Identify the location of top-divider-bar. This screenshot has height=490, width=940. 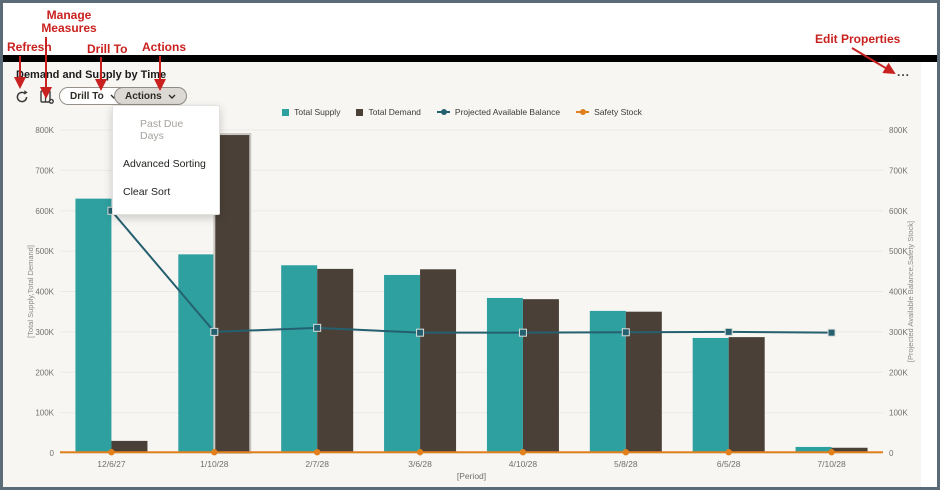
(470, 58).